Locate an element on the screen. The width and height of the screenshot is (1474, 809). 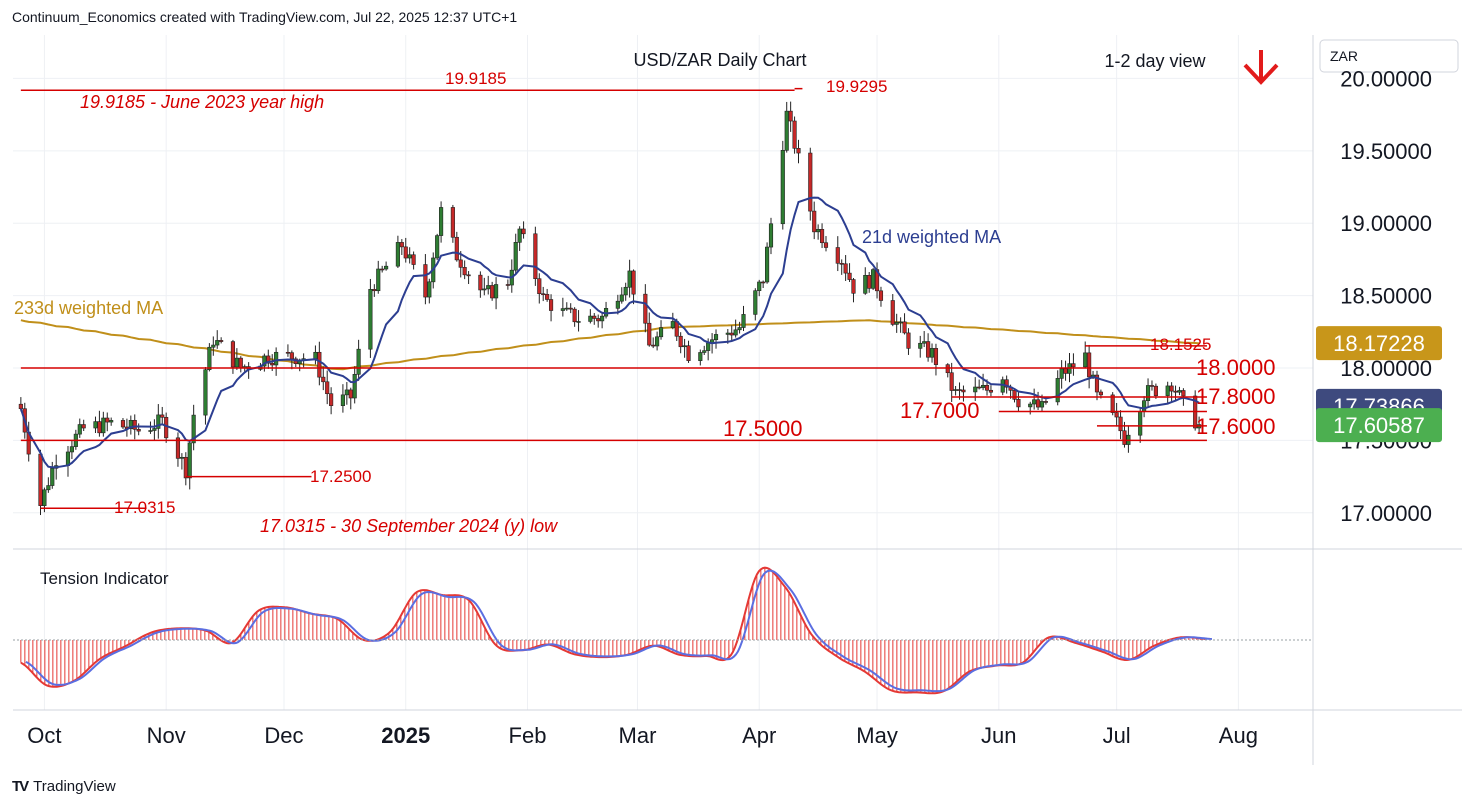
level-label: 17.2500 is located at coordinates (340, 476).